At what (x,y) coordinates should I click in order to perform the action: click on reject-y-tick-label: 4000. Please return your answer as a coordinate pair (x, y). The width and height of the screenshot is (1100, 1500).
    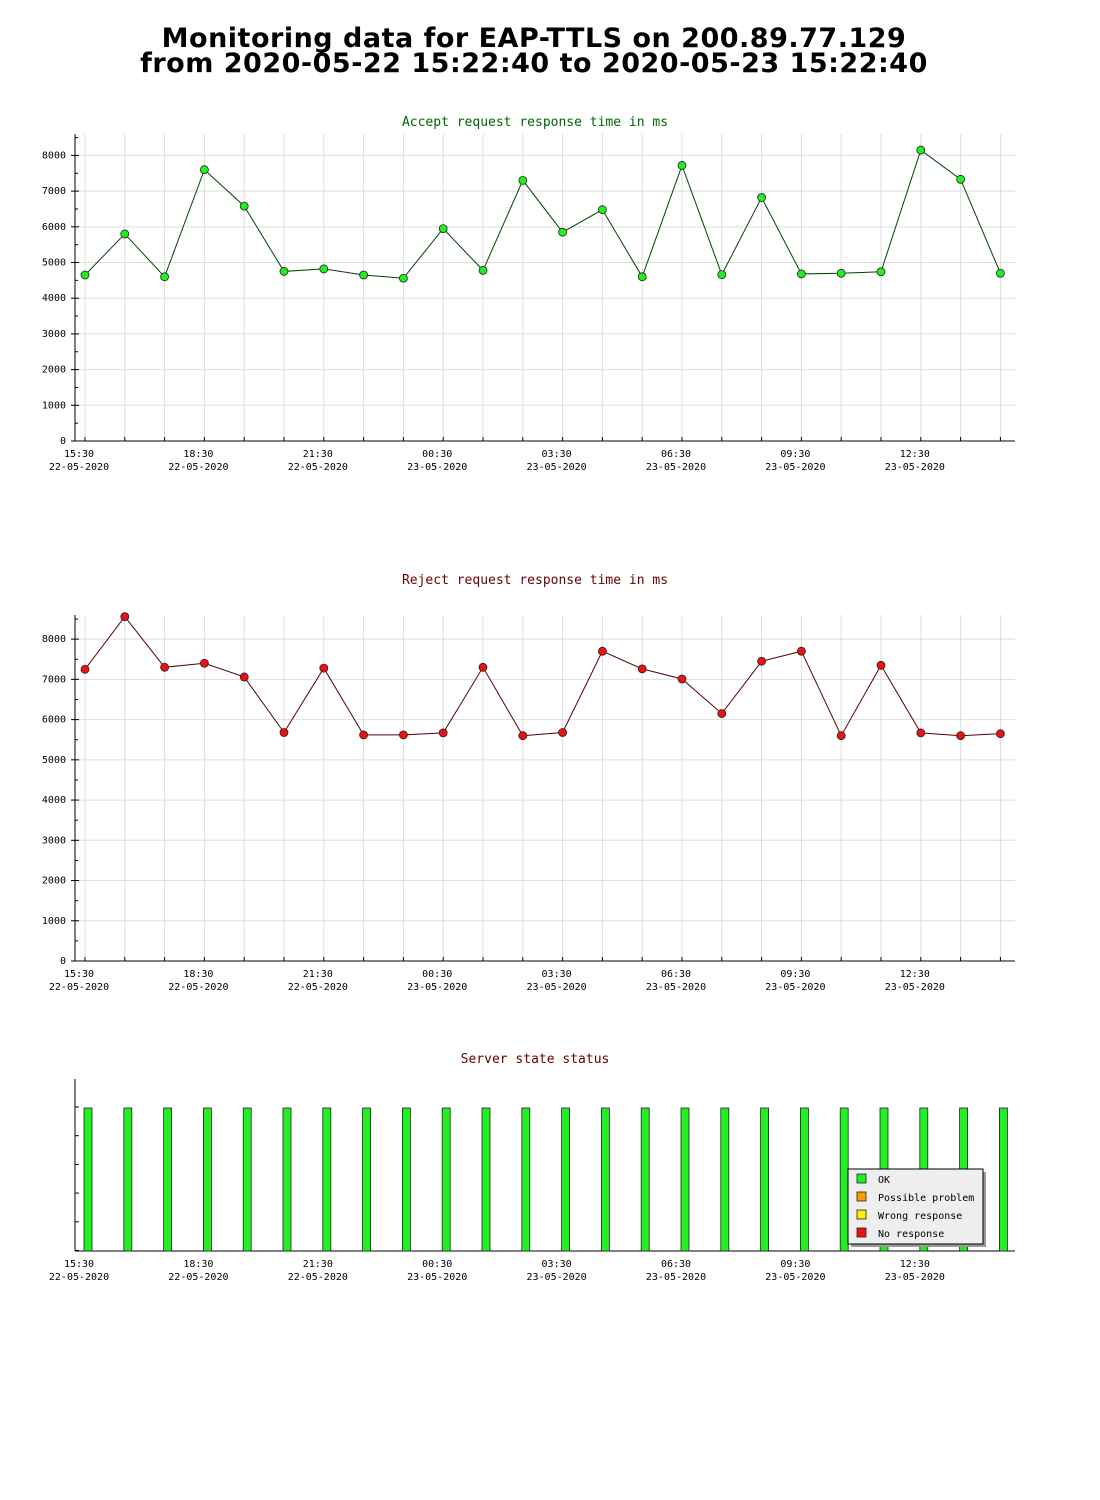
    Looking at the image, I should click on (54, 800).